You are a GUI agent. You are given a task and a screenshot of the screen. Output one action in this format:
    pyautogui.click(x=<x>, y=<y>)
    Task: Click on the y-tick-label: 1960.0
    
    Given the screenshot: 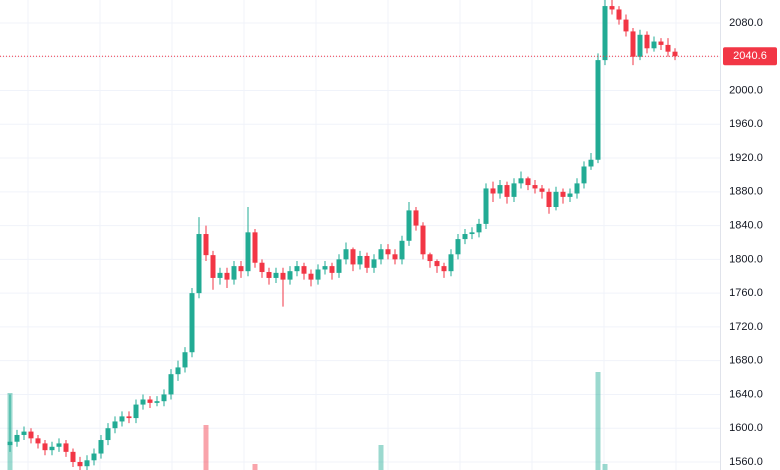 What is the action you would take?
    pyautogui.click(x=746, y=124)
    